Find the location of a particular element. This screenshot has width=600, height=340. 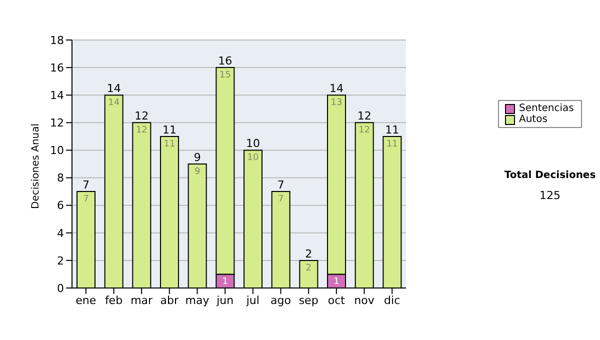

y-tick-label: 12 is located at coordinates (57, 123).